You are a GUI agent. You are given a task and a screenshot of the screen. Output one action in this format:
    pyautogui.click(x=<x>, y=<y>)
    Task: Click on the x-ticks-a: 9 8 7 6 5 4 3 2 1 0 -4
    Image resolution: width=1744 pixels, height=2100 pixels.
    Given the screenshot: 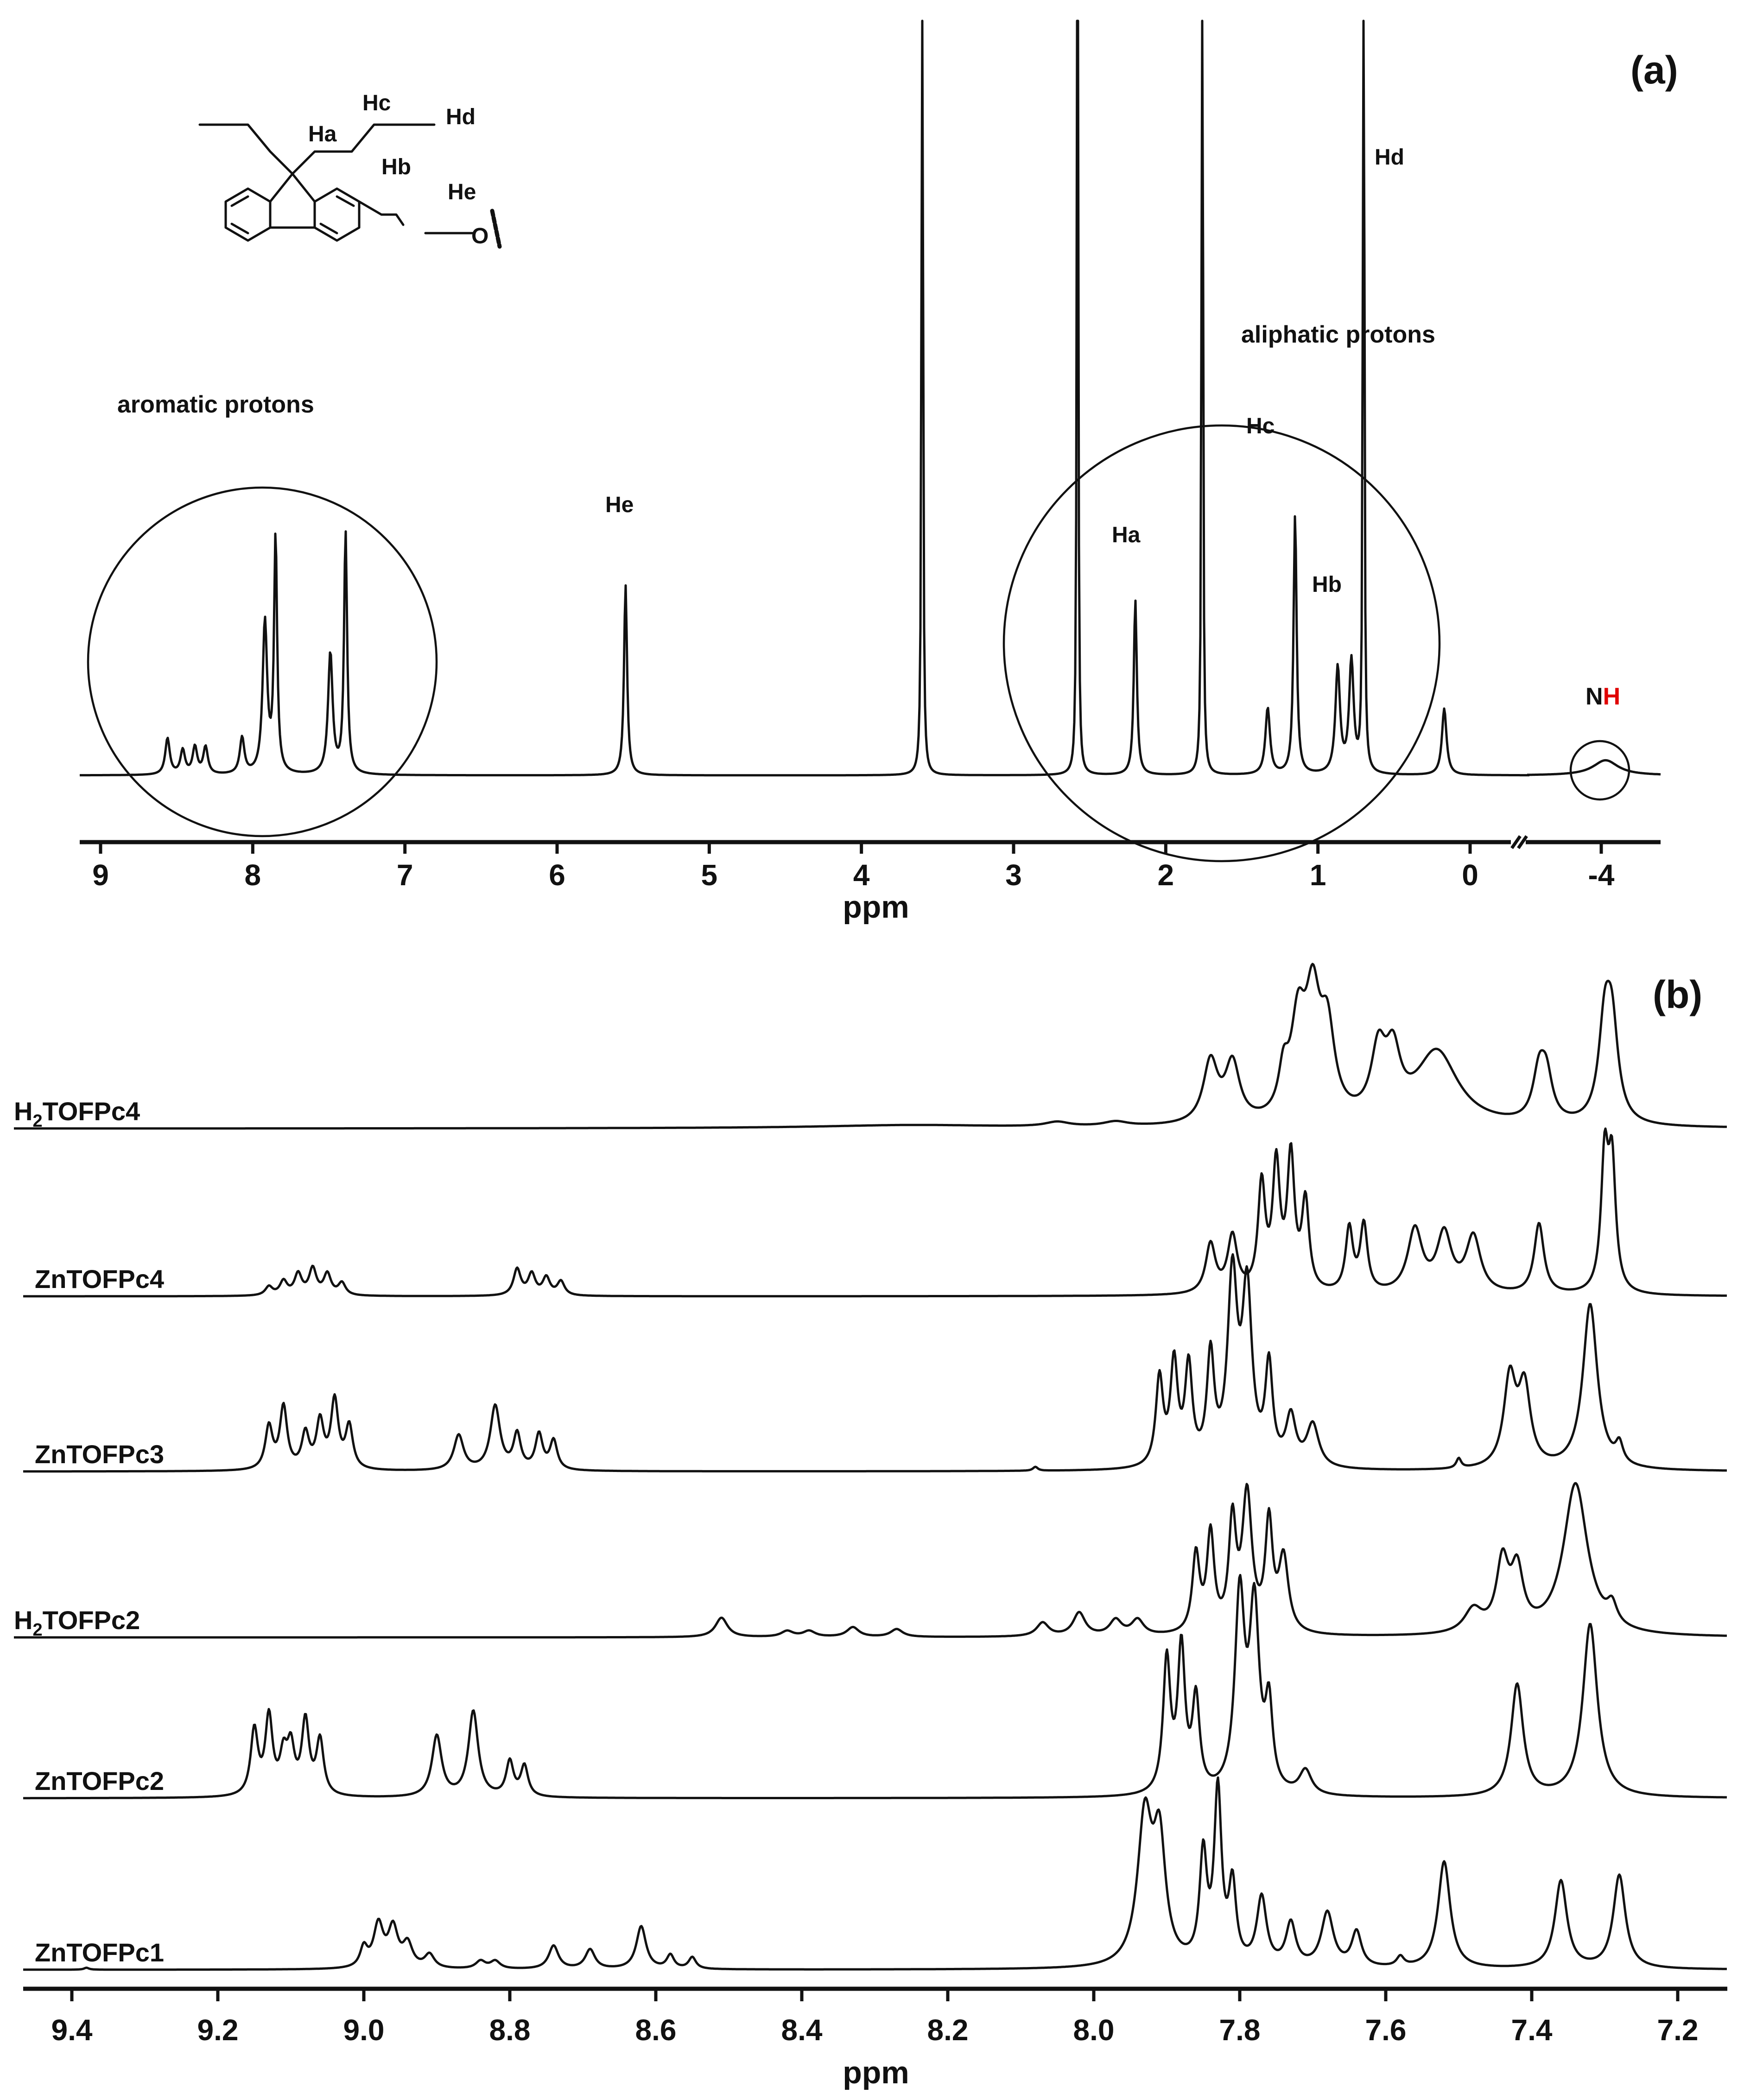 What is the action you would take?
    pyautogui.click(x=853, y=867)
    